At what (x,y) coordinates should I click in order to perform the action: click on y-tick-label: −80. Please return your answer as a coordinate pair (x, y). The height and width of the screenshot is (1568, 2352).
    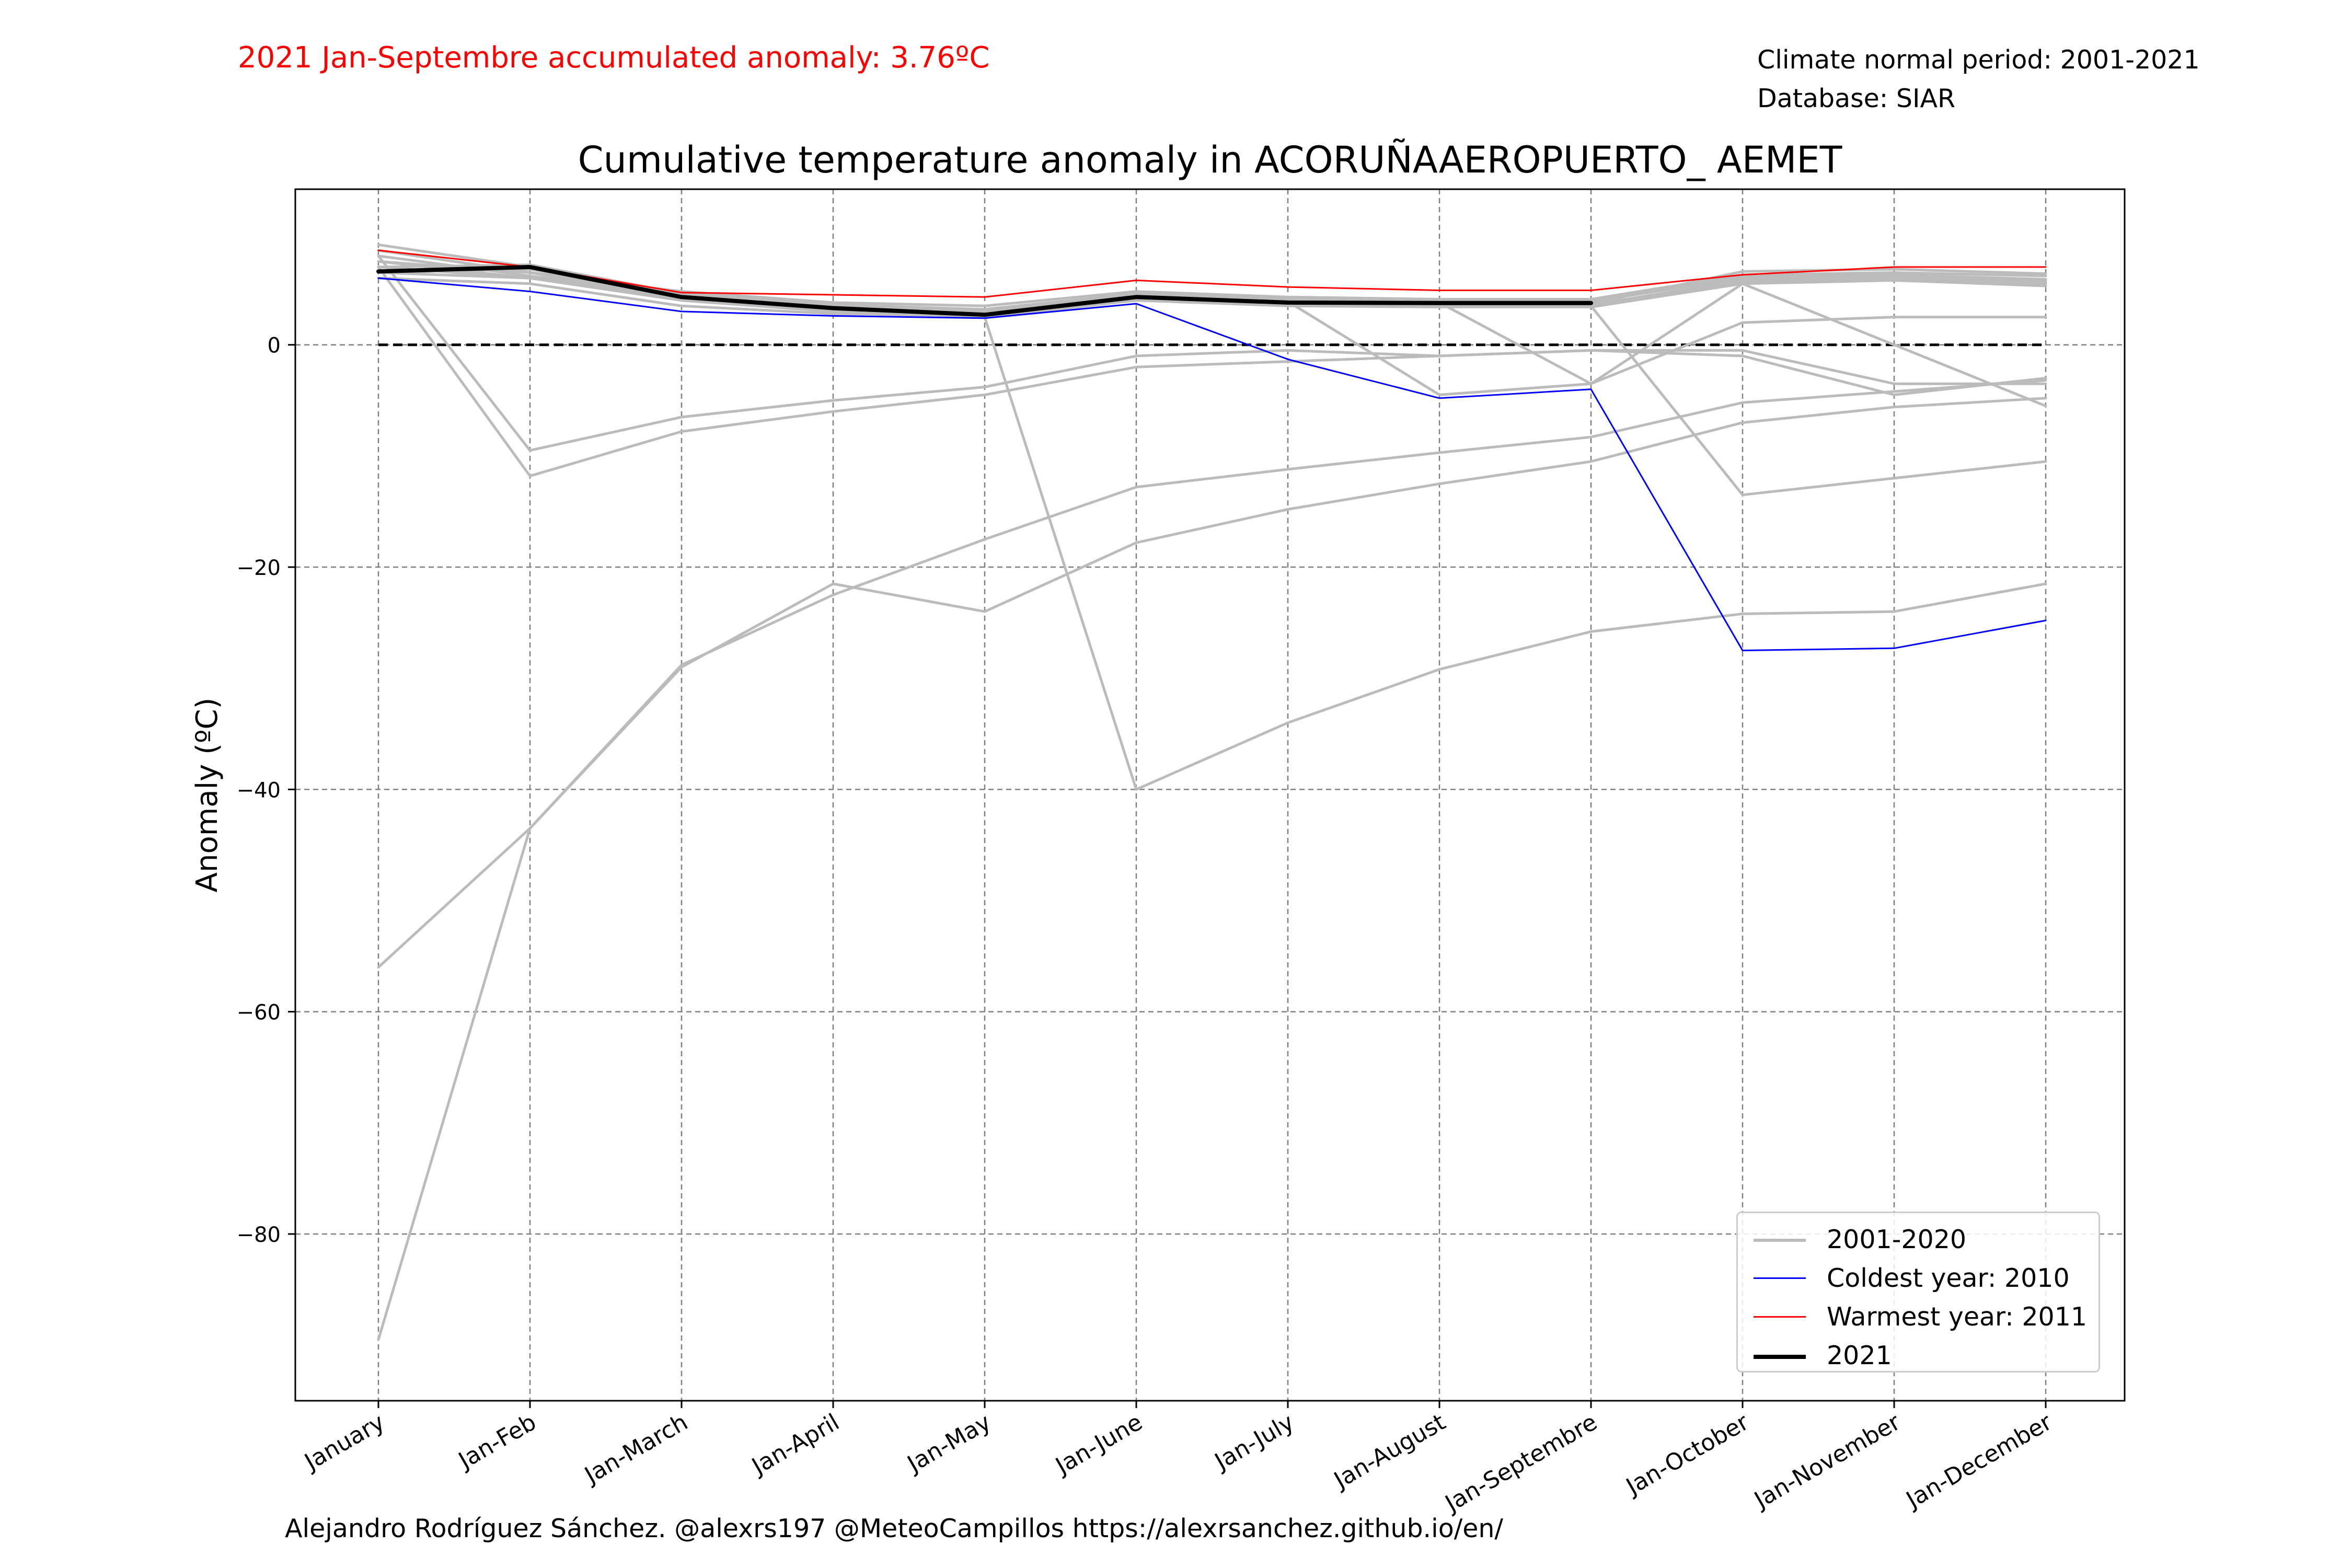
    Looking at the image, I should click on (259, 1235).